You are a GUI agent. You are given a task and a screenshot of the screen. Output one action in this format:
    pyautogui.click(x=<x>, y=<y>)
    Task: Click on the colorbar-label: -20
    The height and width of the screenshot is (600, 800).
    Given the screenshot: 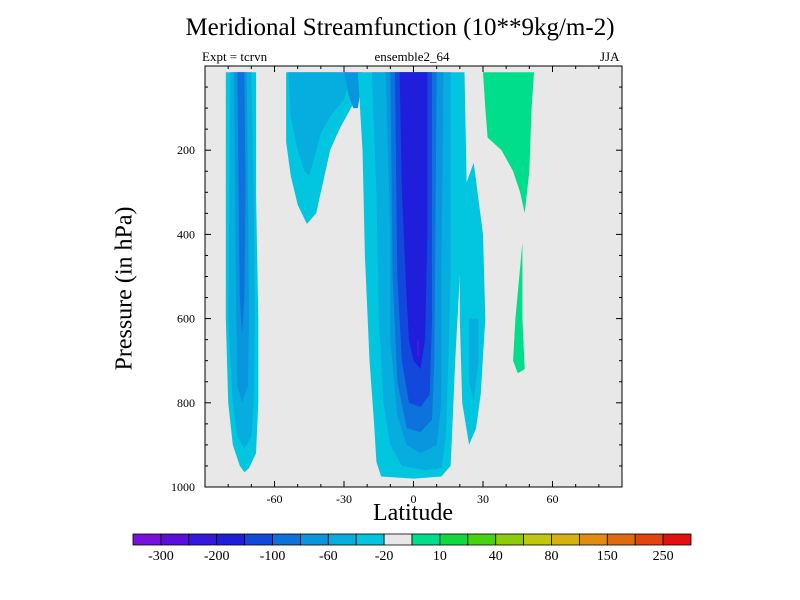 What is the action you would take?
    pyautogui.click(x=384, y=556)
    